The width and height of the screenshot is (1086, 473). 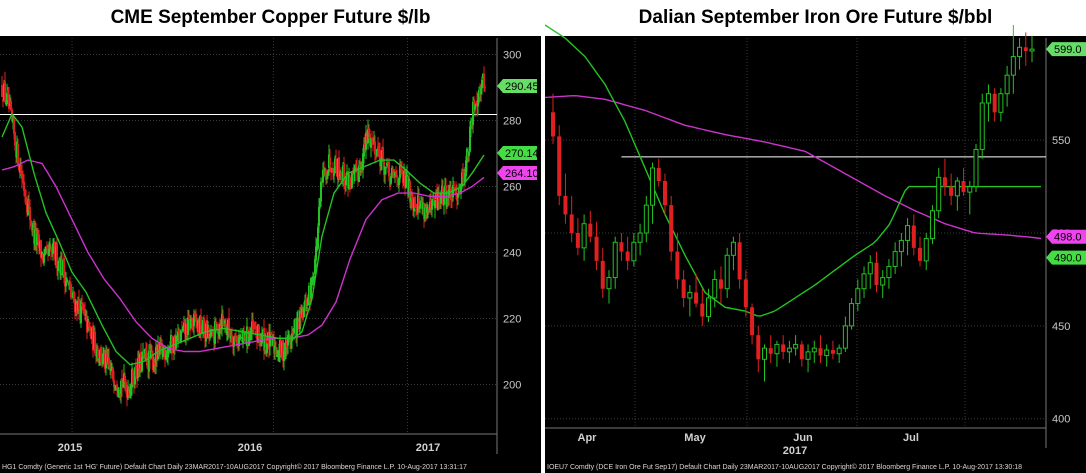 I want to click on copper-y-tick: 220, so click(x=512, y=320).